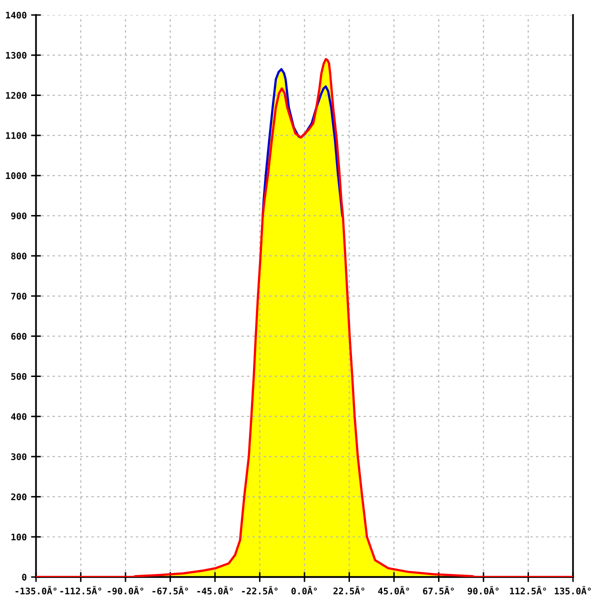  What do you see at coordinates (24, 577) in the screenshot?
I see `y-tick-label: 0` at bounding box center [24, 577].